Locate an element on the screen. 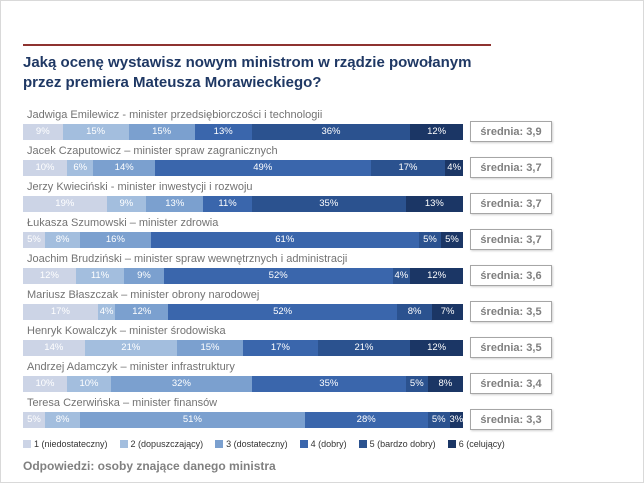  bar: 12% 11% 9% 52% 4% 12% is located at coordinates (243, 276).